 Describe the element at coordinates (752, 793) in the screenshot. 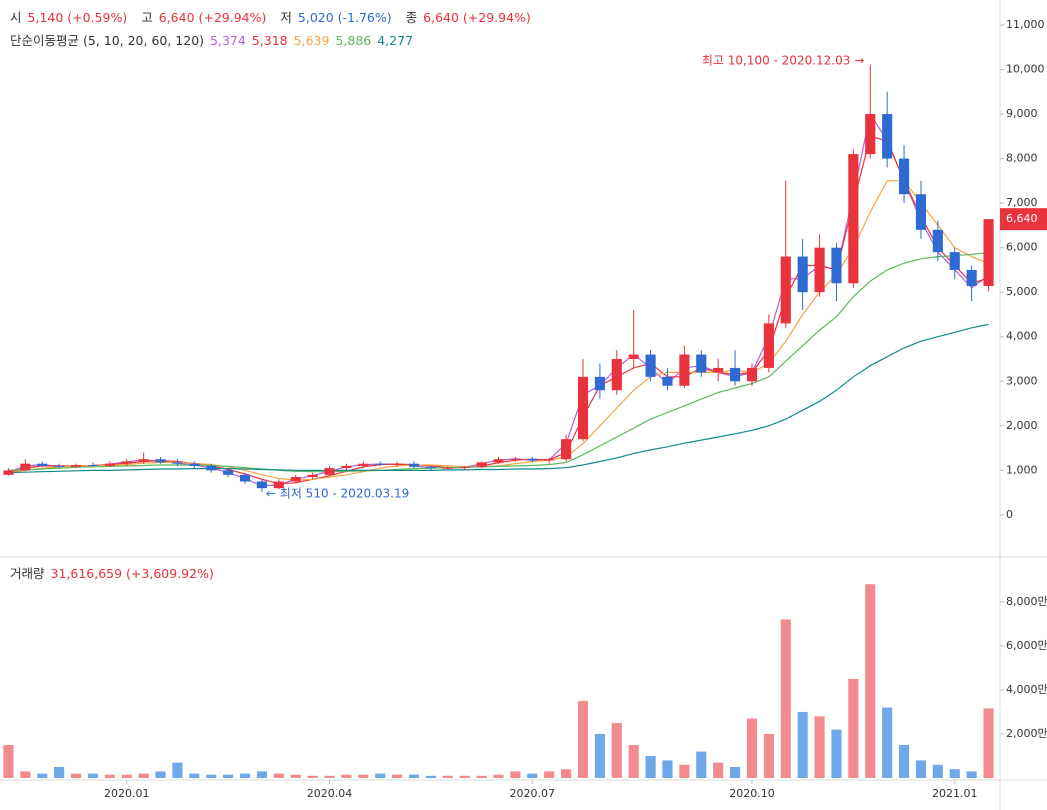

I see `x-tick-label: 2020.10` at that location.